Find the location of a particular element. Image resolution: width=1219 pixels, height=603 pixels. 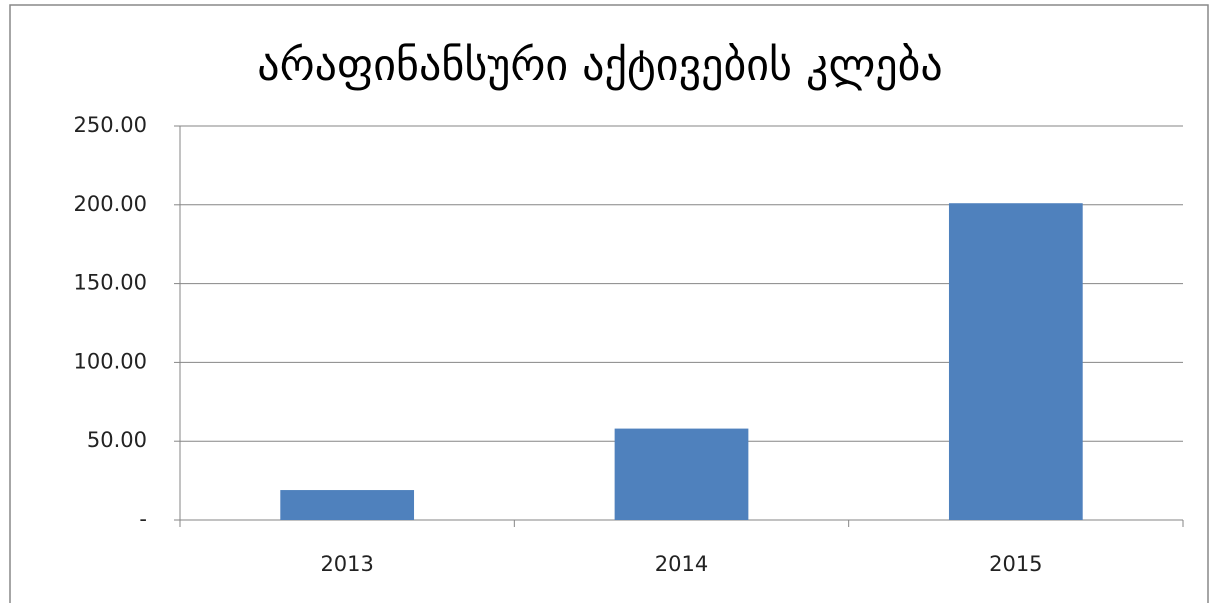

y-tick-label: 200.00 is located at coordinates (110, 204).